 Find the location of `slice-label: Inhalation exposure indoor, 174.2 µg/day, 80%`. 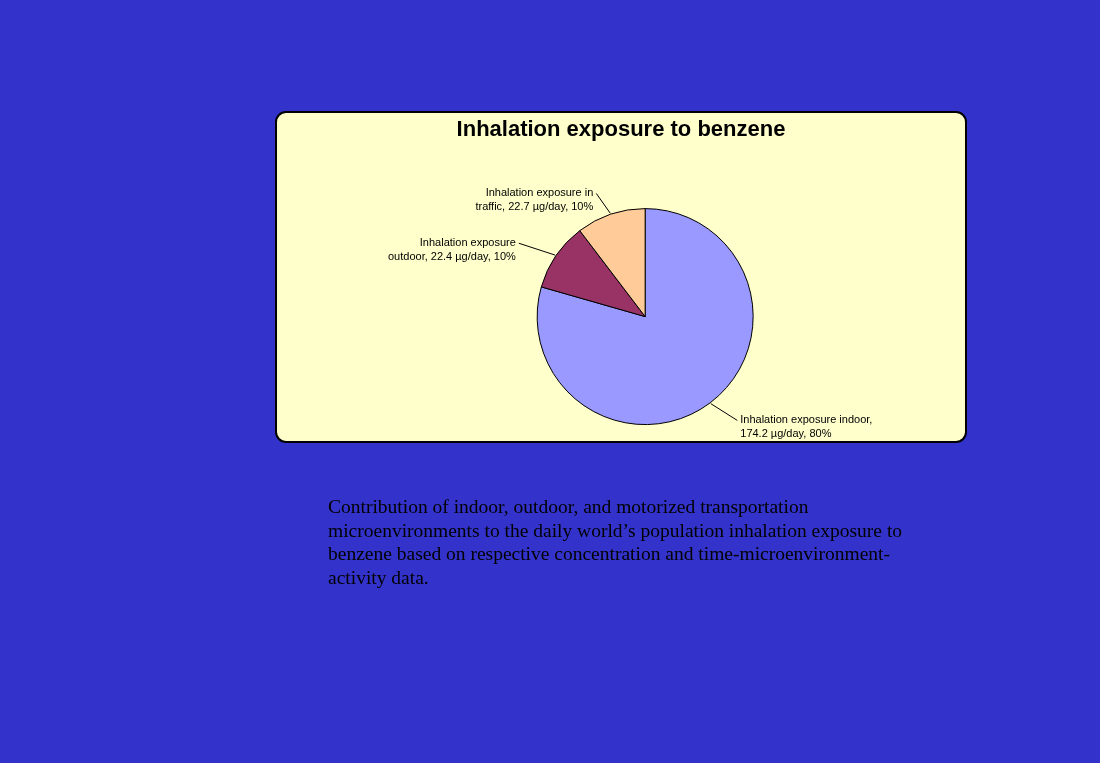

slice-label: Inhalation exposure indoor, 174.2 µg/day, 80% is located at coordinates (806, 426).